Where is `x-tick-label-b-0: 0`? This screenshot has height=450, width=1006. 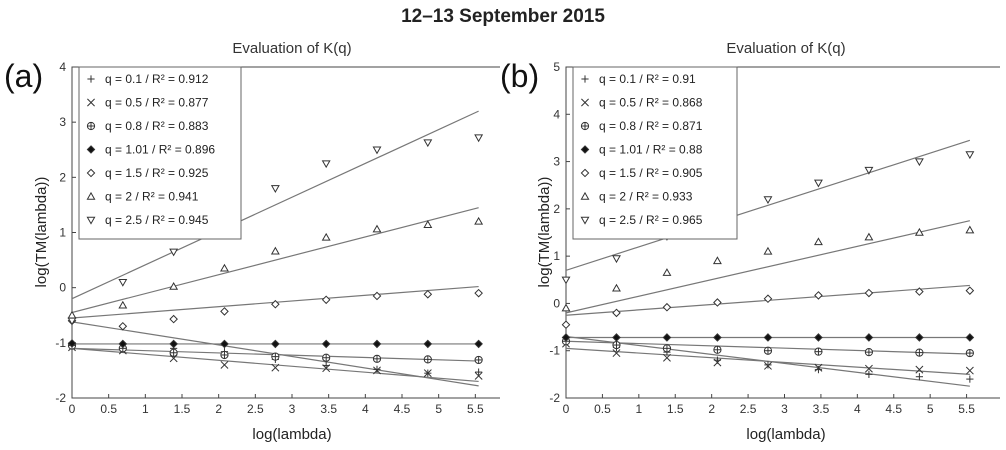 x-tick-label-b-0: 0 is located at coordinates (566, 409).